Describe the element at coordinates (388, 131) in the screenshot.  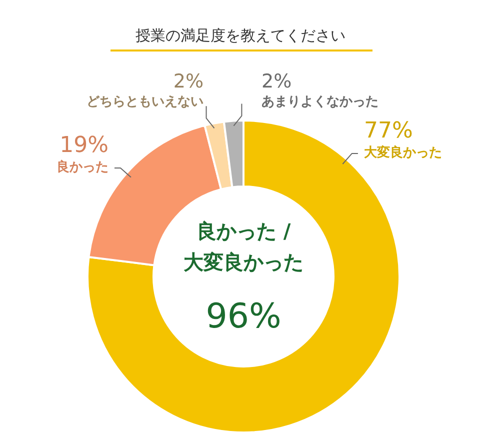
I see `data-label: 77%` at that location.